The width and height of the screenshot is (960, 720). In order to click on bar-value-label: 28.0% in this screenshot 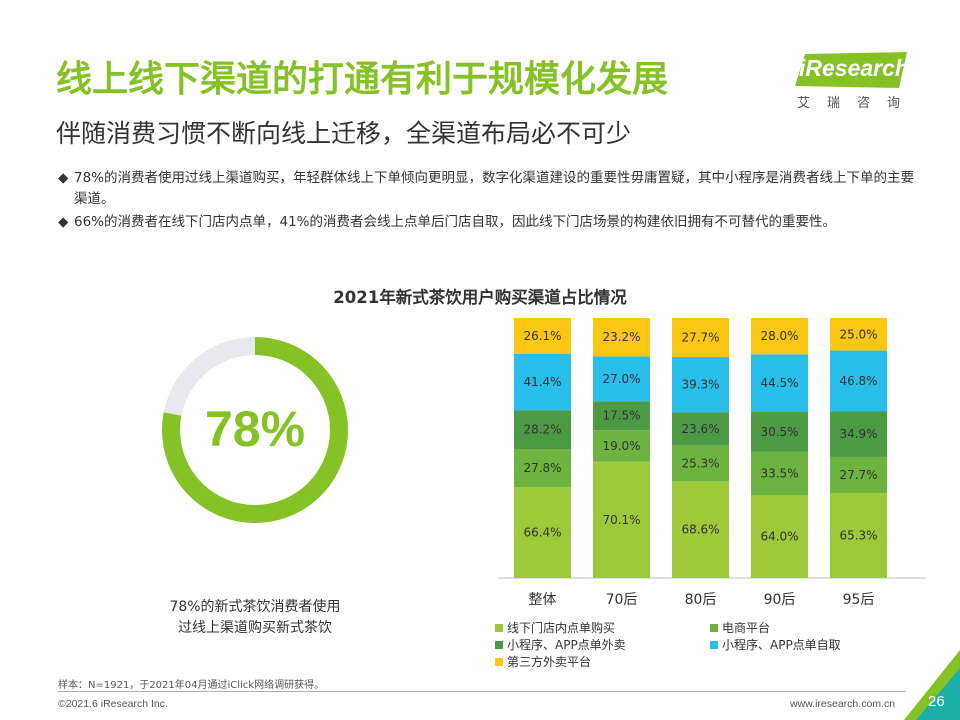, I will do `click(779, 336)`.